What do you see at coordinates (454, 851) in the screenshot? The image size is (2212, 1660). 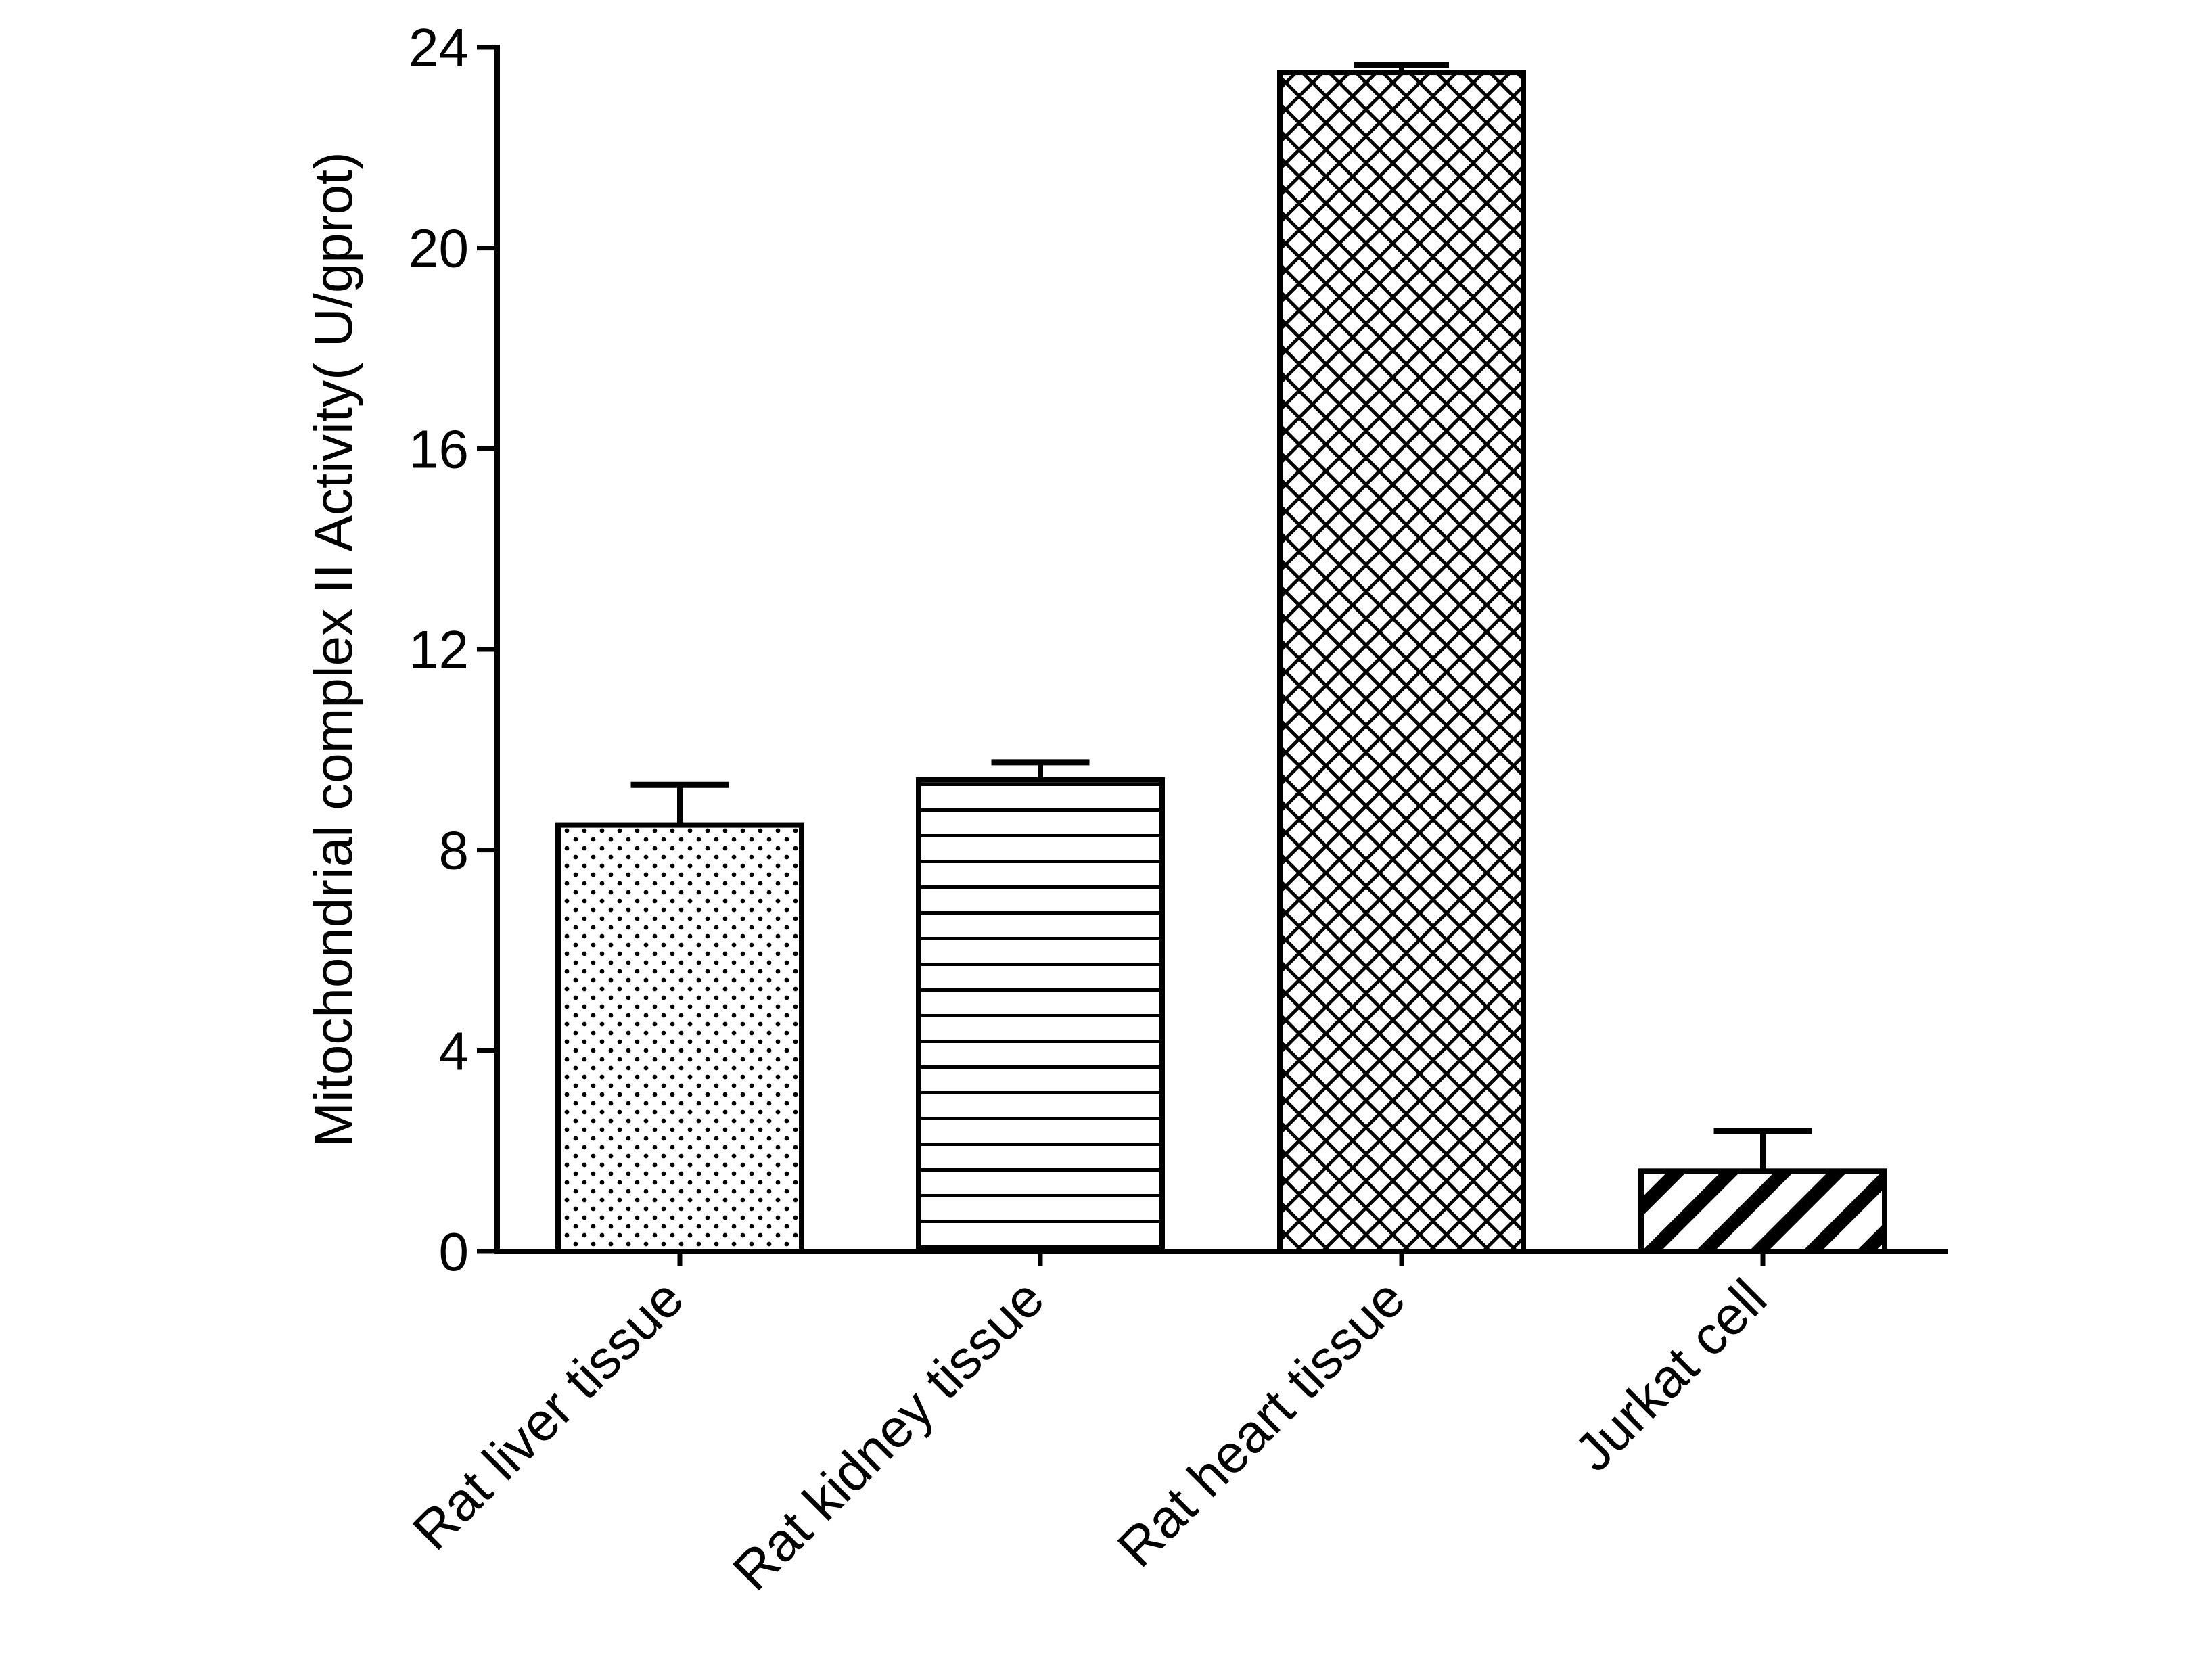 I see `y-tick-label-8: 8` at bounding box center [454, 851].